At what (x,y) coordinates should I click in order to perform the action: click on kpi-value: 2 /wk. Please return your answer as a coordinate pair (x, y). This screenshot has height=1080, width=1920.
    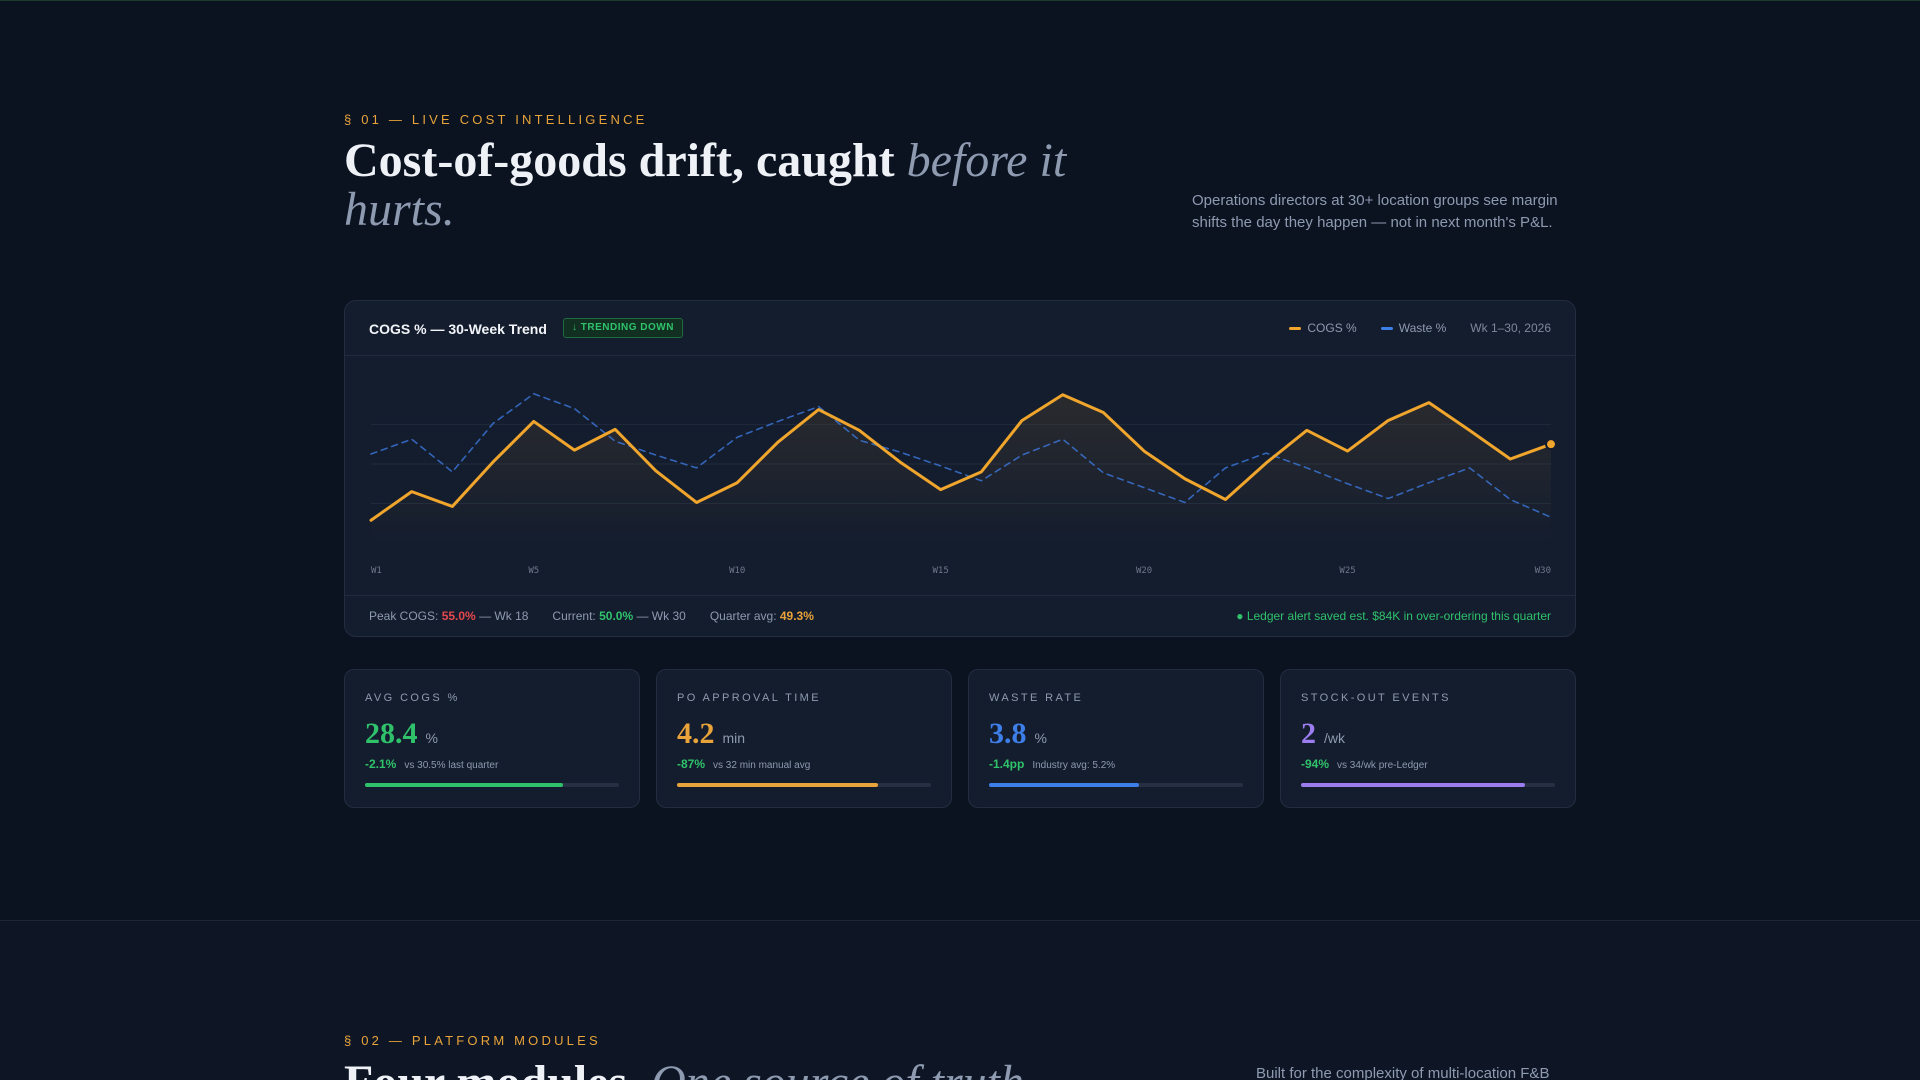
    Looking at the image, I should click on (1323, 734).